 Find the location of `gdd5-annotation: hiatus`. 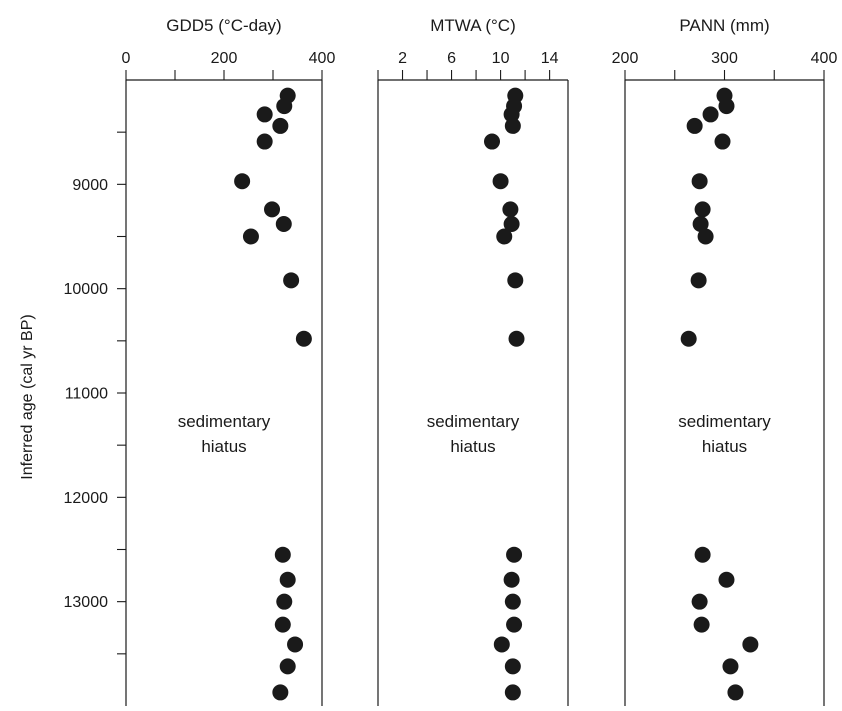

gdd5-annotation: hiatus is located at coordinates (223, 446).